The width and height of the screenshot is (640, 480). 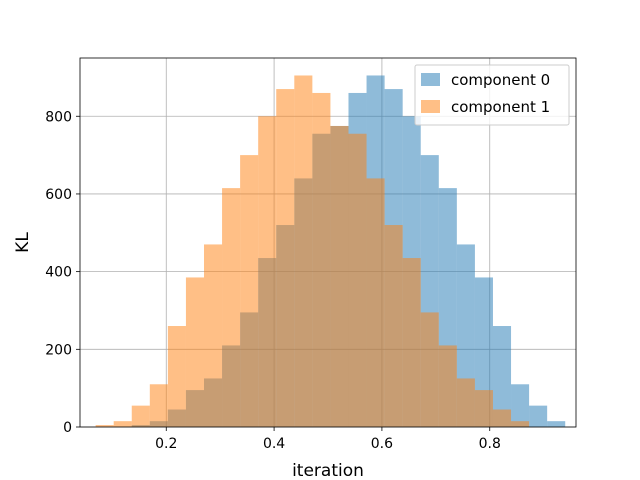 I want to click on y-tick-label: 0, so click(x=67, y=428).